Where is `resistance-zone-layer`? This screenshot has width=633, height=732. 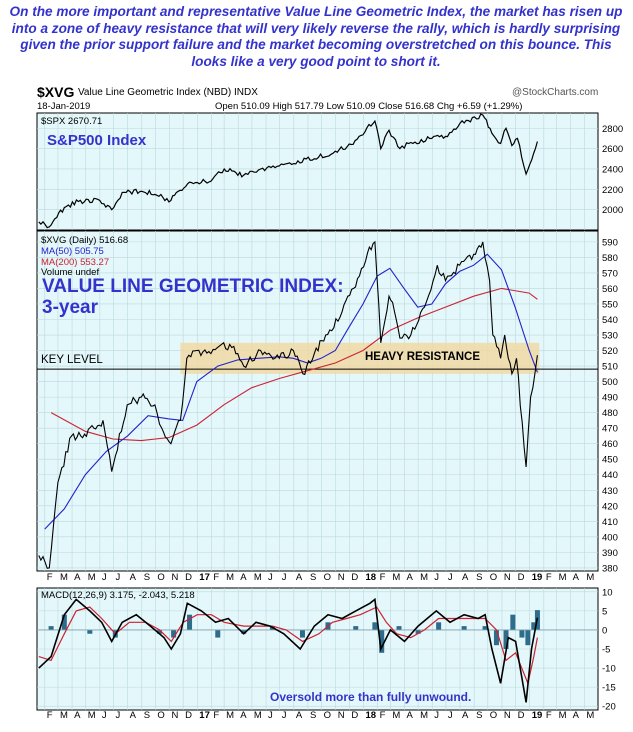
resistance-zone-layer is located at coordinates (317, 358).